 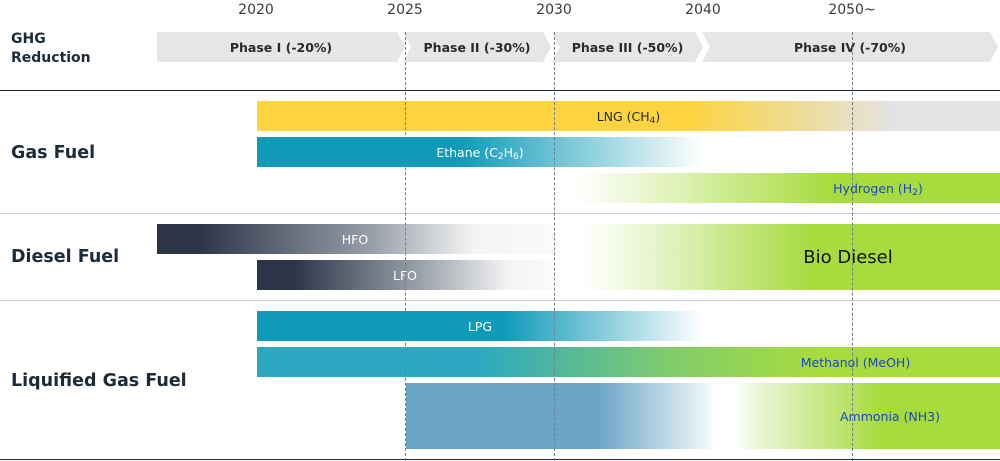 I want to click on section-title-liquified-gas-fuel: Liquified Gas Fuel, so click(x=99, y=381).